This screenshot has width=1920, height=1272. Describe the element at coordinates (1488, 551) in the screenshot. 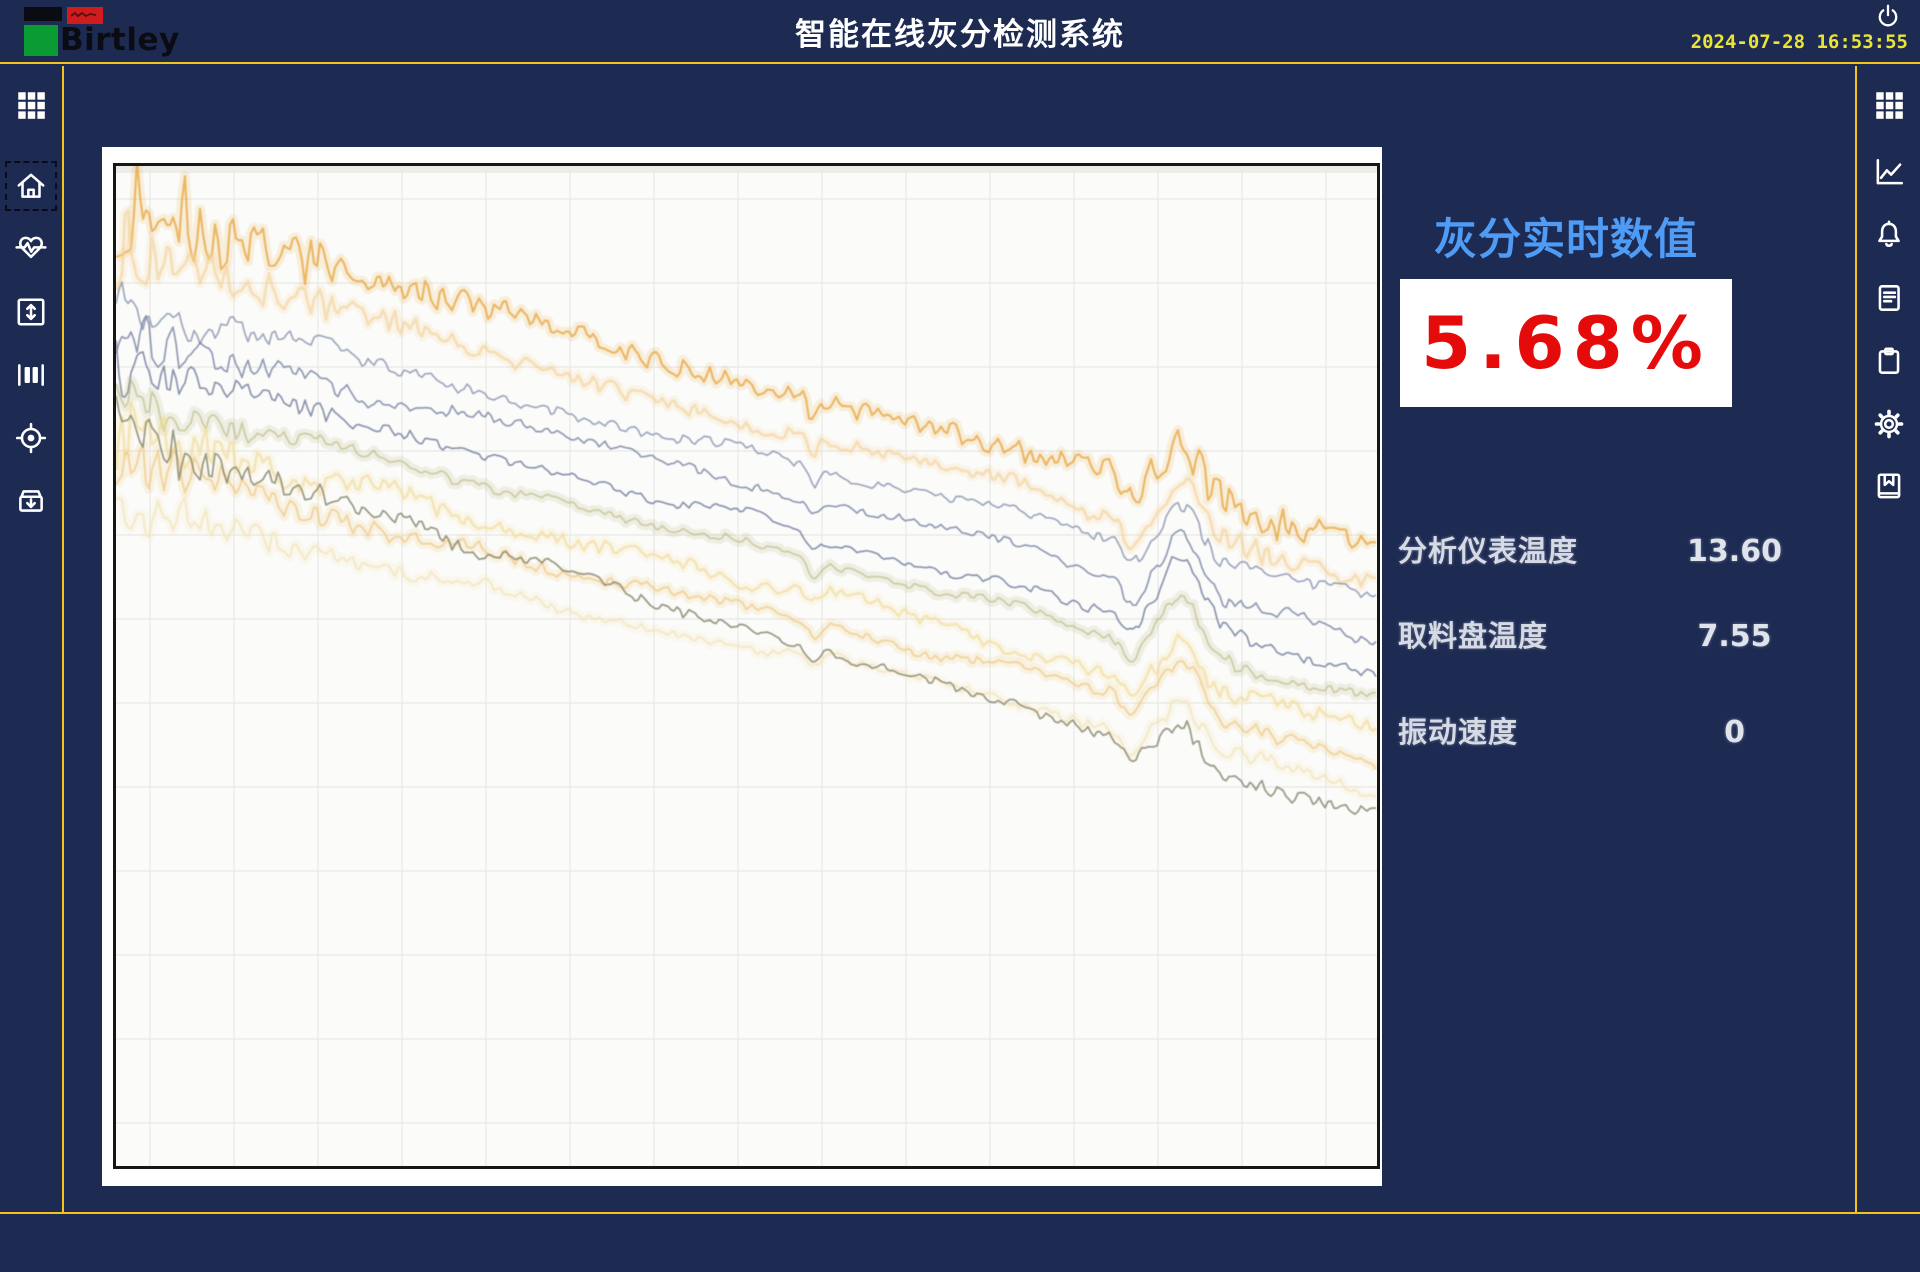

I see `reading-label: 分析仪表温度` at that location.